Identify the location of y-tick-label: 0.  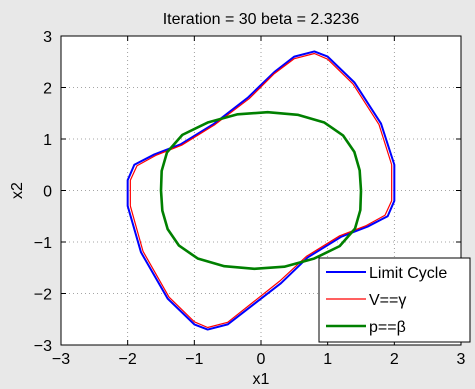
(47, 192).